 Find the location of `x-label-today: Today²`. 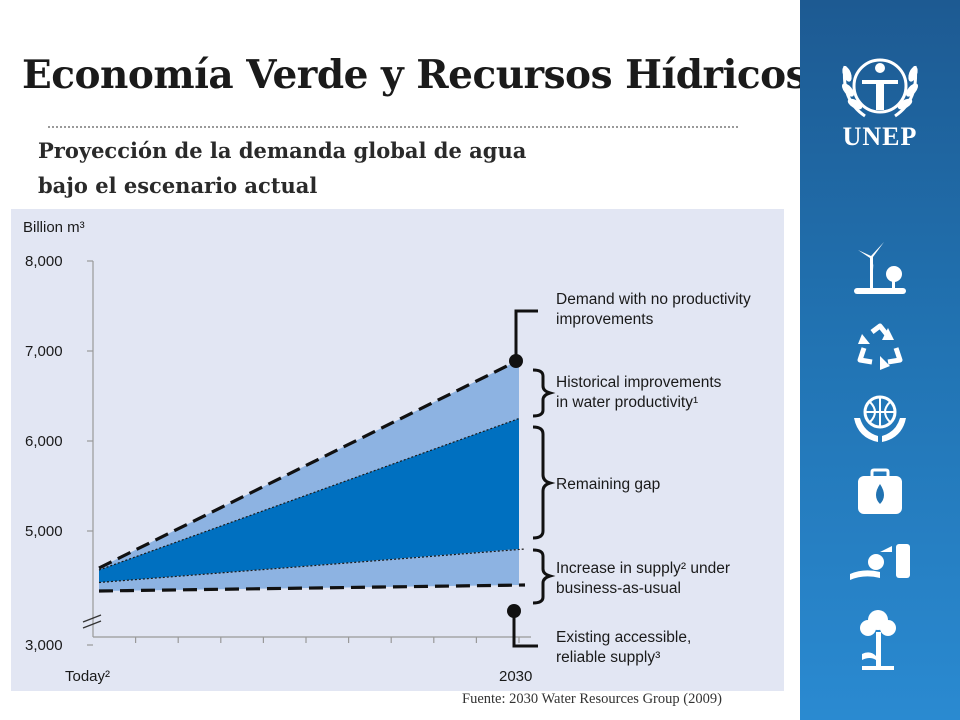

x-label-today: Today² is located at coordinates (87, 676).